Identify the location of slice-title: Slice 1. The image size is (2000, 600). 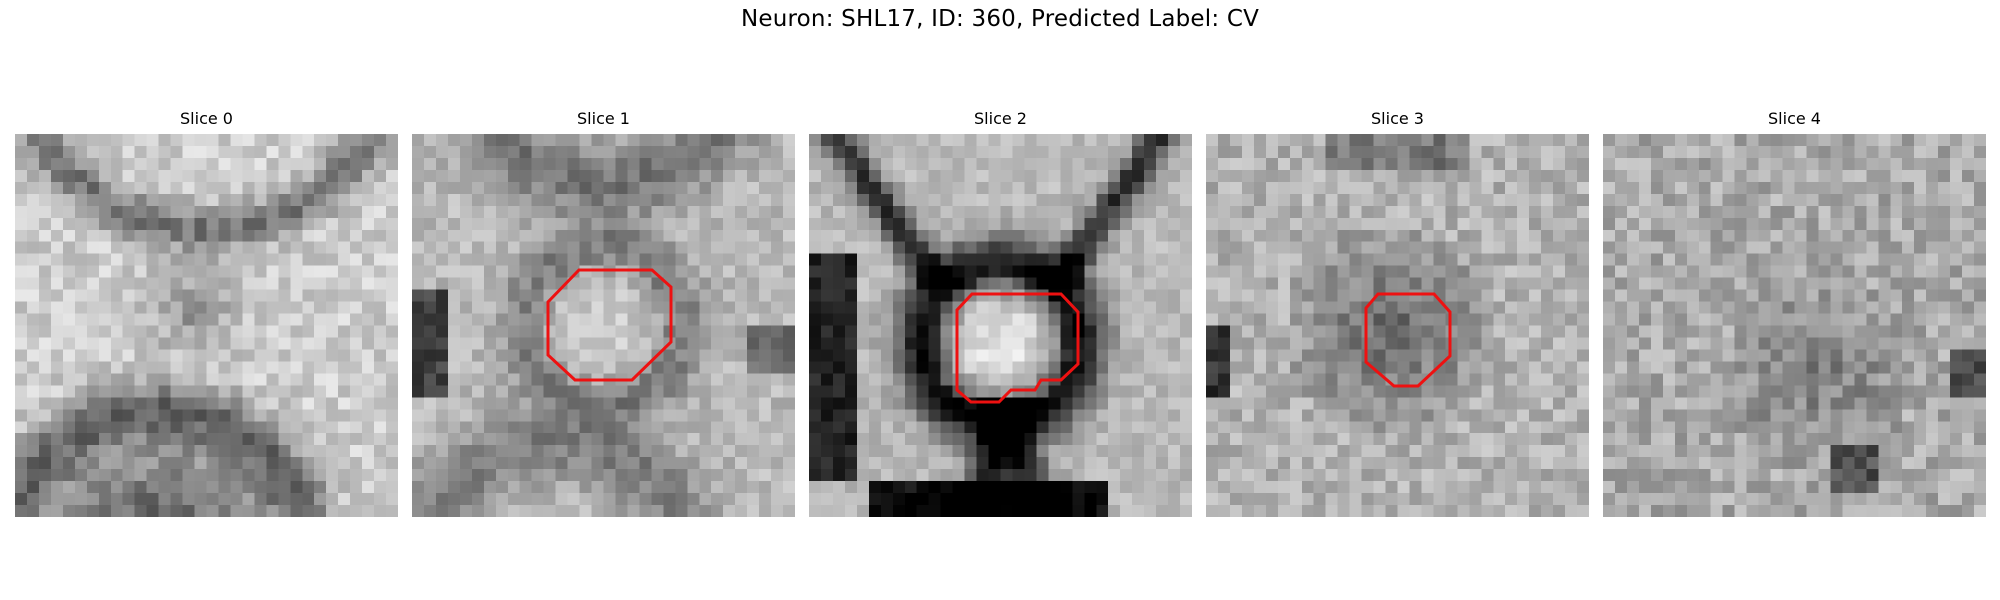
(603, 118).